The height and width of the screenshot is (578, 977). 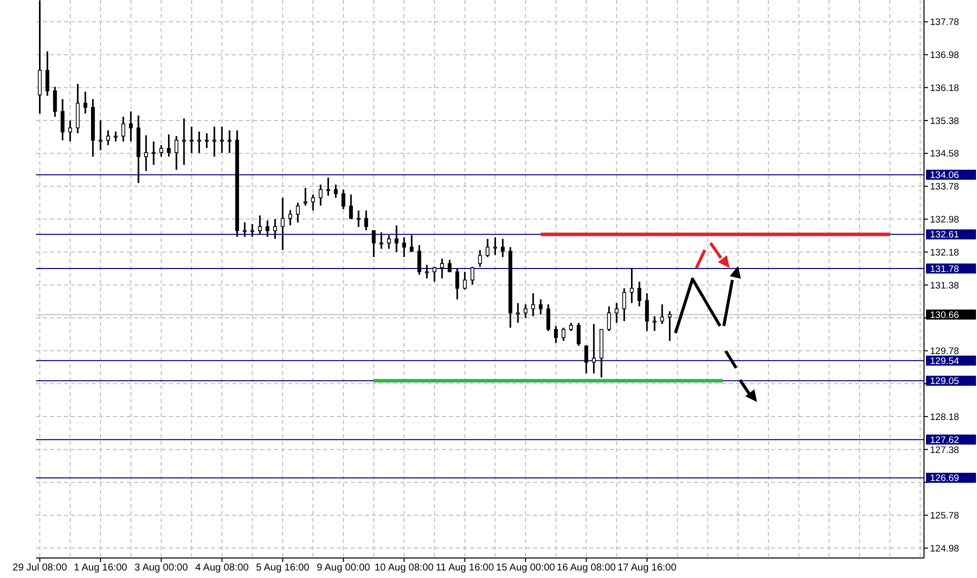 I want to click on x-tick-label: 17 Aug 16:00, so click(x=647, y=568).